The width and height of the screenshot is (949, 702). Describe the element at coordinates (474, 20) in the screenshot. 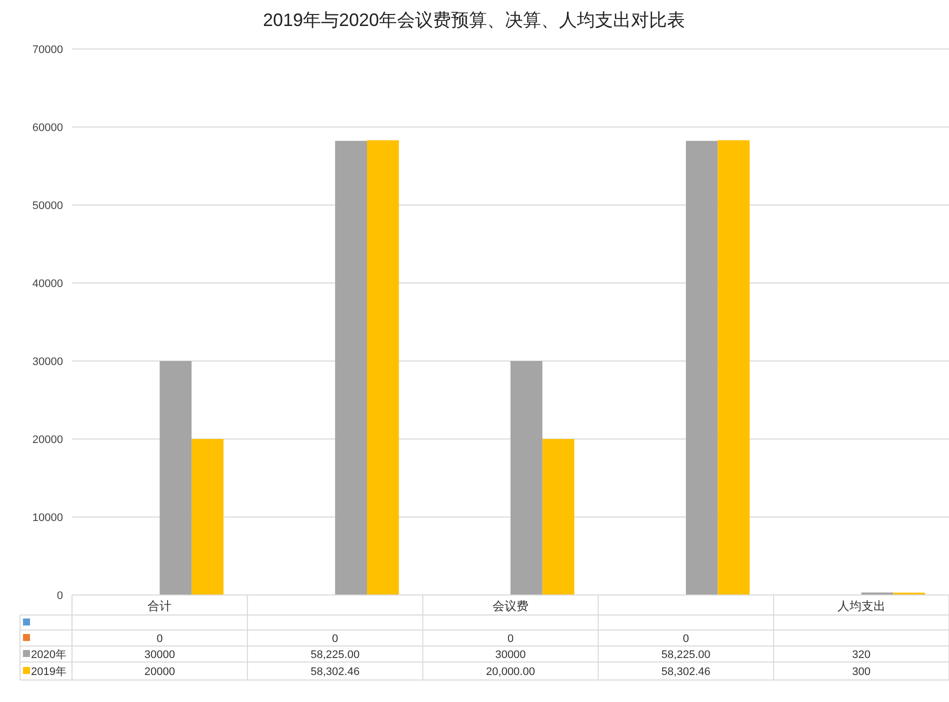

I see `chart-title: 2019年与2020年会议费预算、决算、人均支出对比表` at that location.